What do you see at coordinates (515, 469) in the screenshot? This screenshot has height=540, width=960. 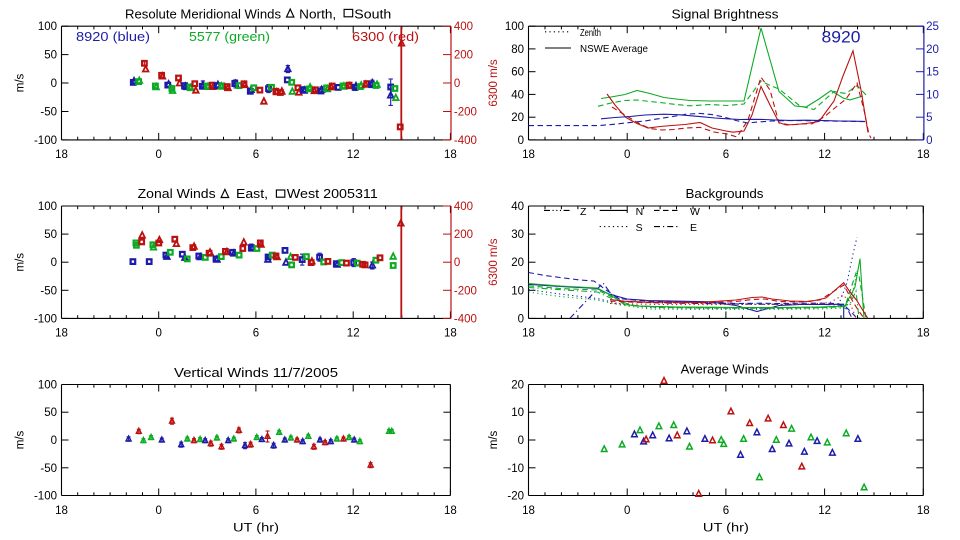 I see `svg-text: -10` at bounding box center [515, 469].